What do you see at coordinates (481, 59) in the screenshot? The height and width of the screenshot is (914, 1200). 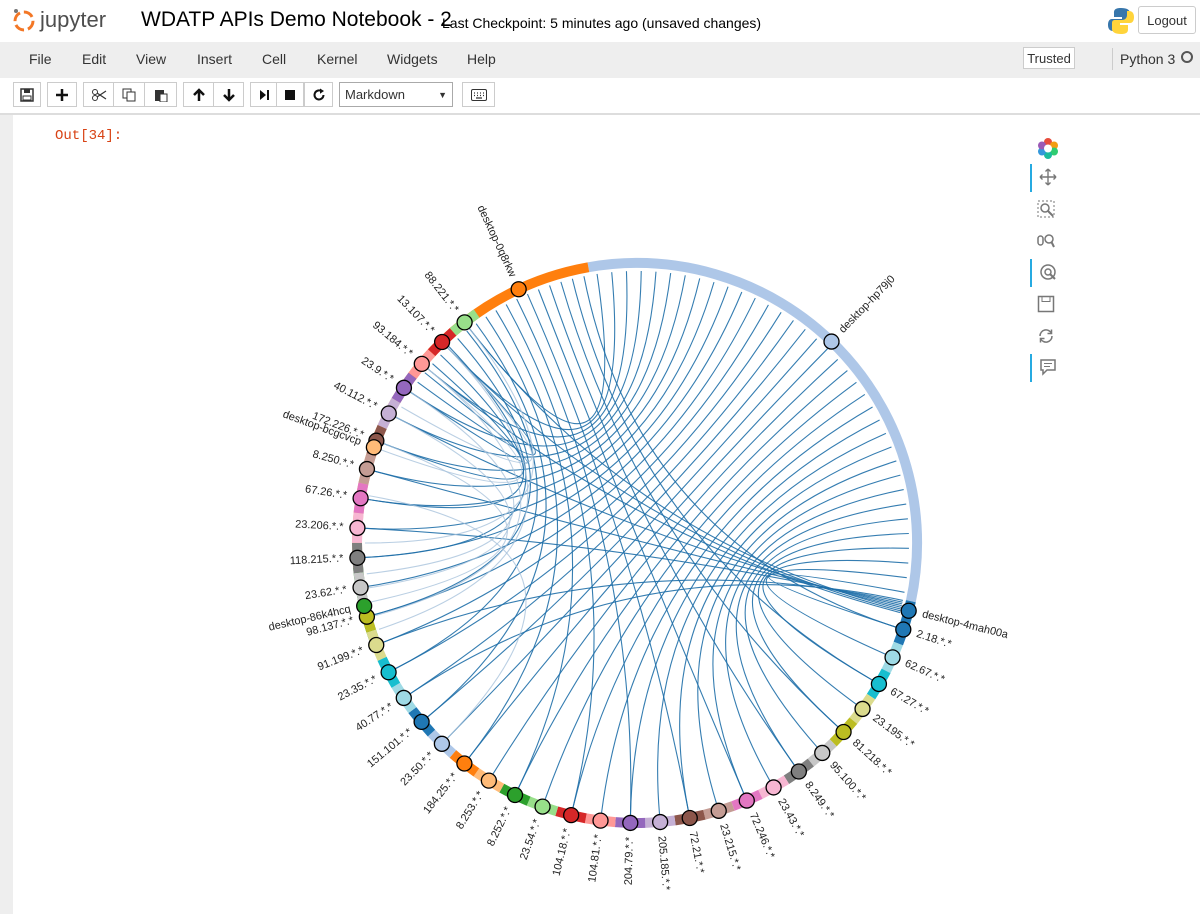 I see `menu-help: Help` at bounding box center [481, 59].